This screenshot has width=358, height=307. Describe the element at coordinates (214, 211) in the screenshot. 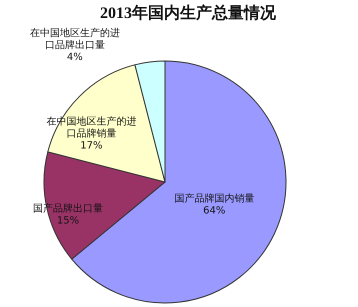

I see `data-label: 64%` at that location.